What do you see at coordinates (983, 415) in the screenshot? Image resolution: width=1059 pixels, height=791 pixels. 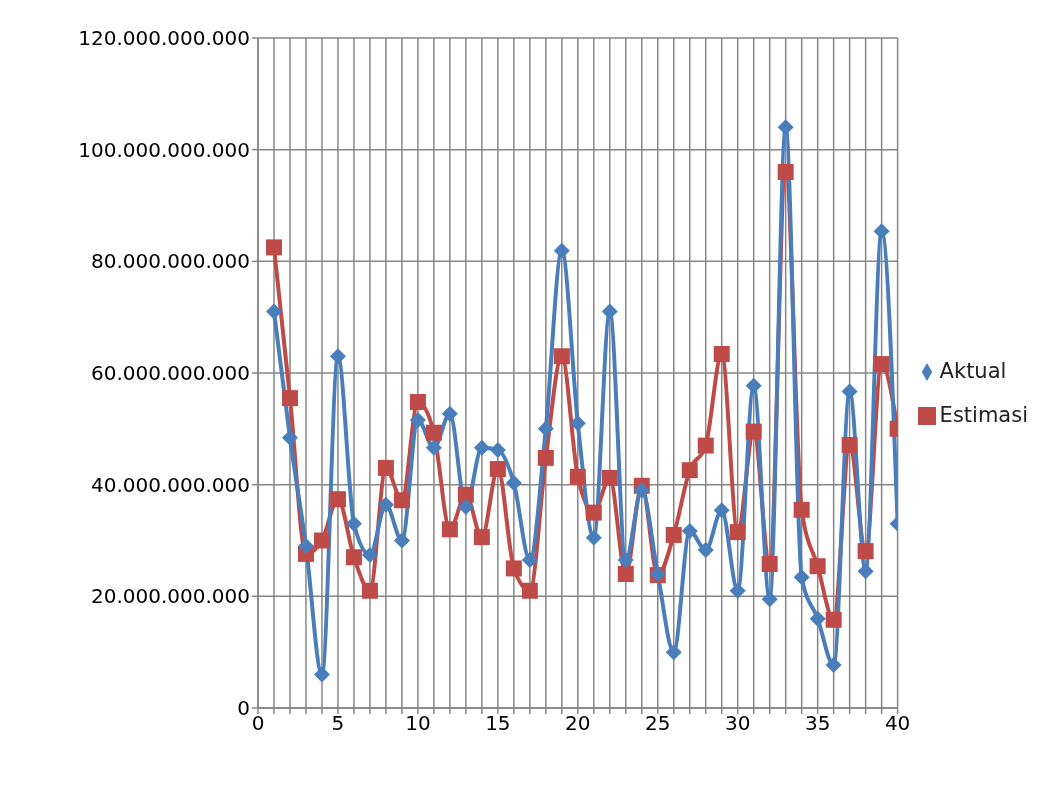 I see `legend-label: Estimasi` at bounding box center [983, 415].